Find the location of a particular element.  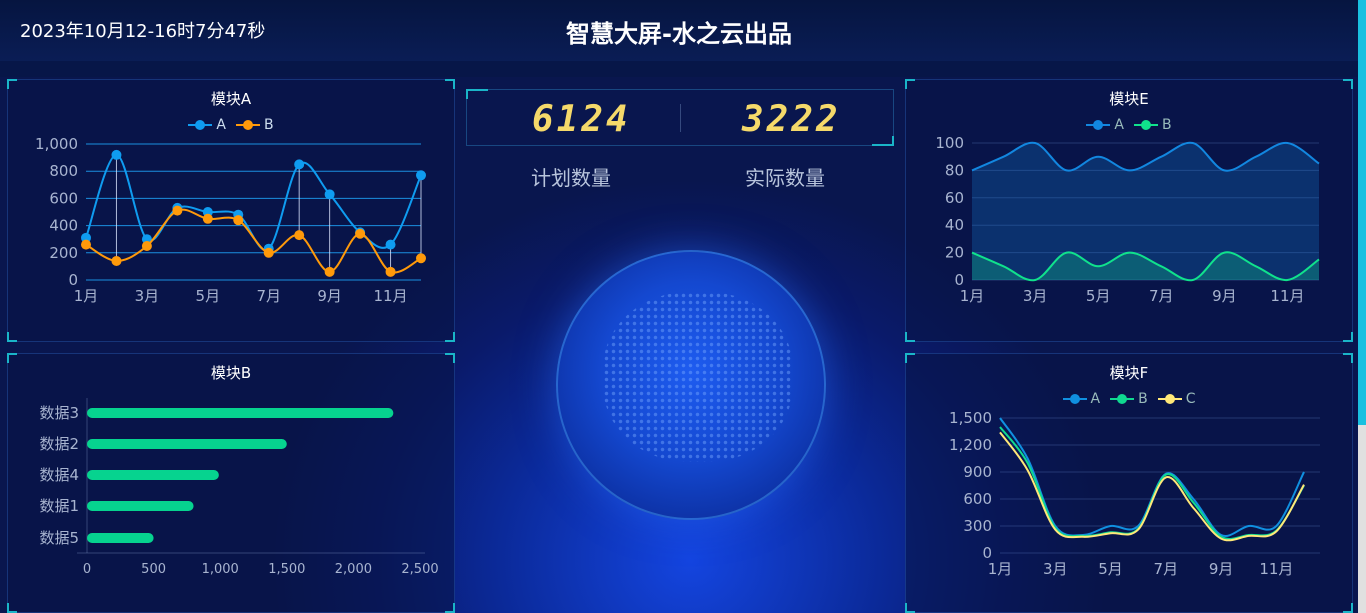

panel-module-e: 模块E A B is located at coordinates (1129, 210).